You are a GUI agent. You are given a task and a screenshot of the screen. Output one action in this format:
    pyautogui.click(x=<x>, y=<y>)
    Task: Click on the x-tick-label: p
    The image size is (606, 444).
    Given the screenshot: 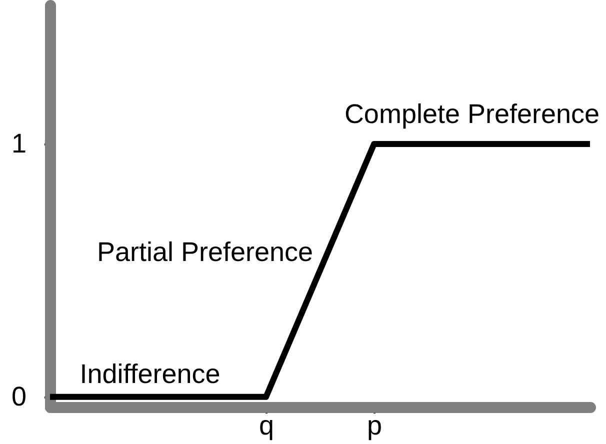 What is the action you would take?
    pyautogui.click(x=374, y=425)
    